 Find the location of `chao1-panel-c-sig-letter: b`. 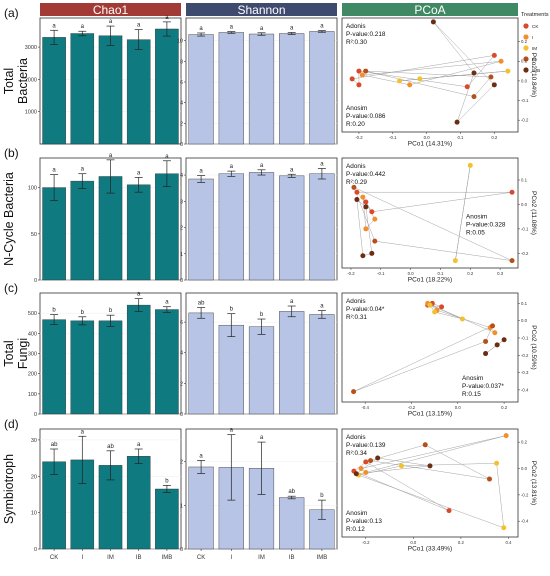

chao1-panel-c-sig-letter: b is located at coordinates (54, 311).